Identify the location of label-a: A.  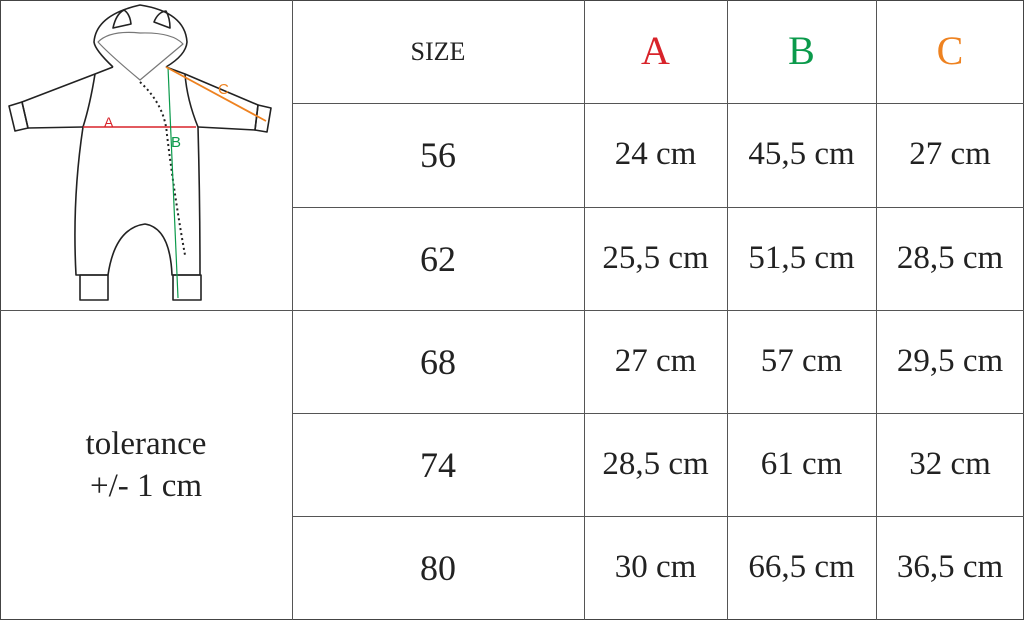
(109, 122).